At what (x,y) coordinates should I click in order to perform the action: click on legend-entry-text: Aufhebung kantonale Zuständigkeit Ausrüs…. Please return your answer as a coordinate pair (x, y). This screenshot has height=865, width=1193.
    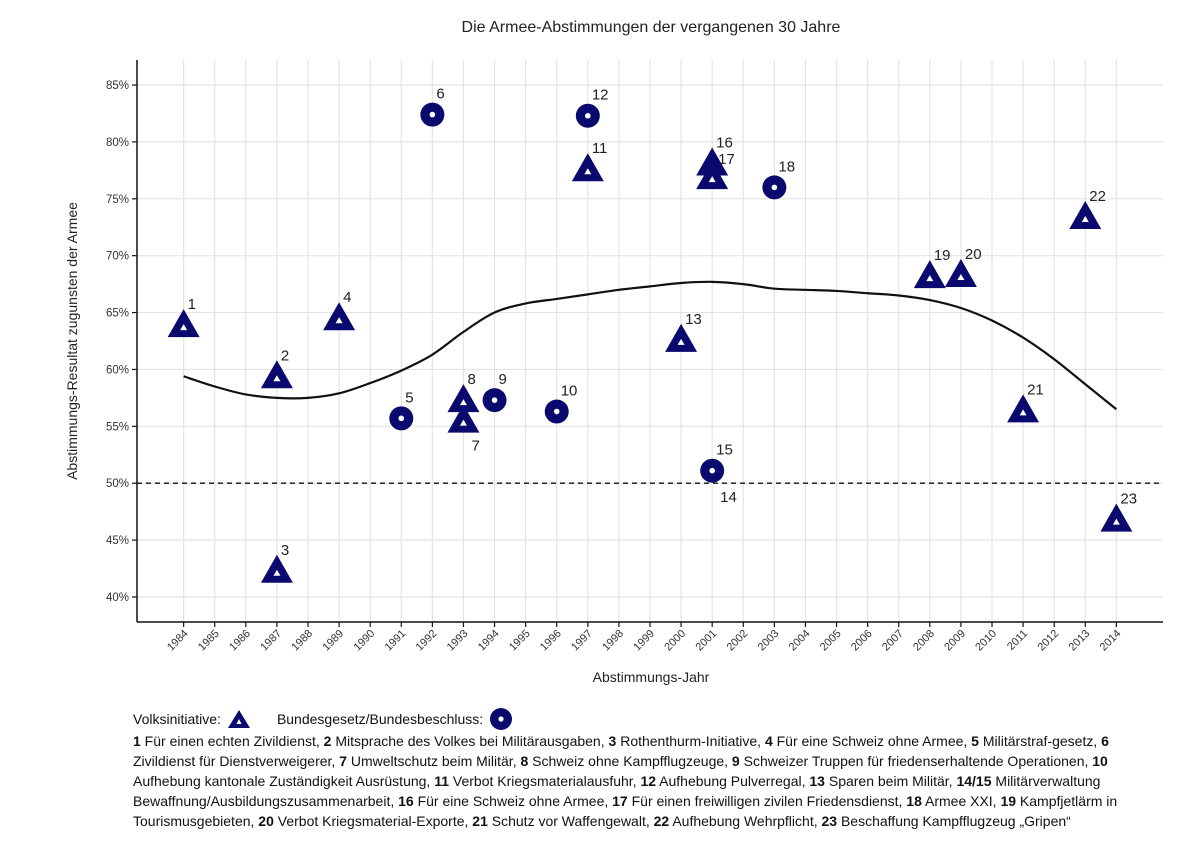
    Looking at the image, I should click on (284, 781).